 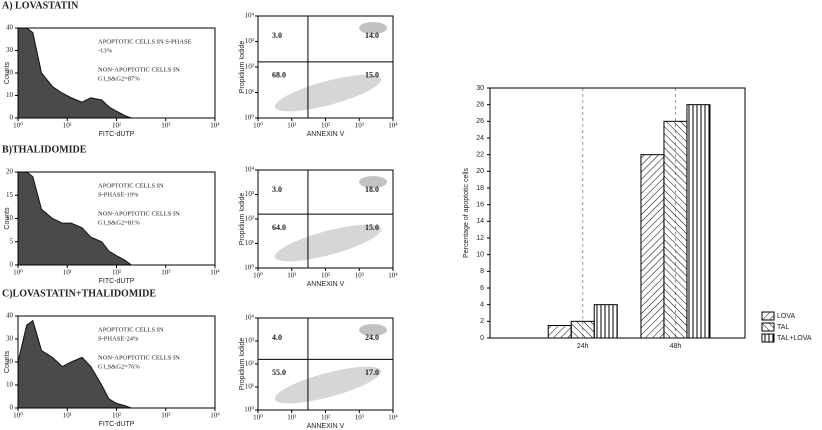 I want to click on y-tick-label: 2, so click(x=482, y=321).